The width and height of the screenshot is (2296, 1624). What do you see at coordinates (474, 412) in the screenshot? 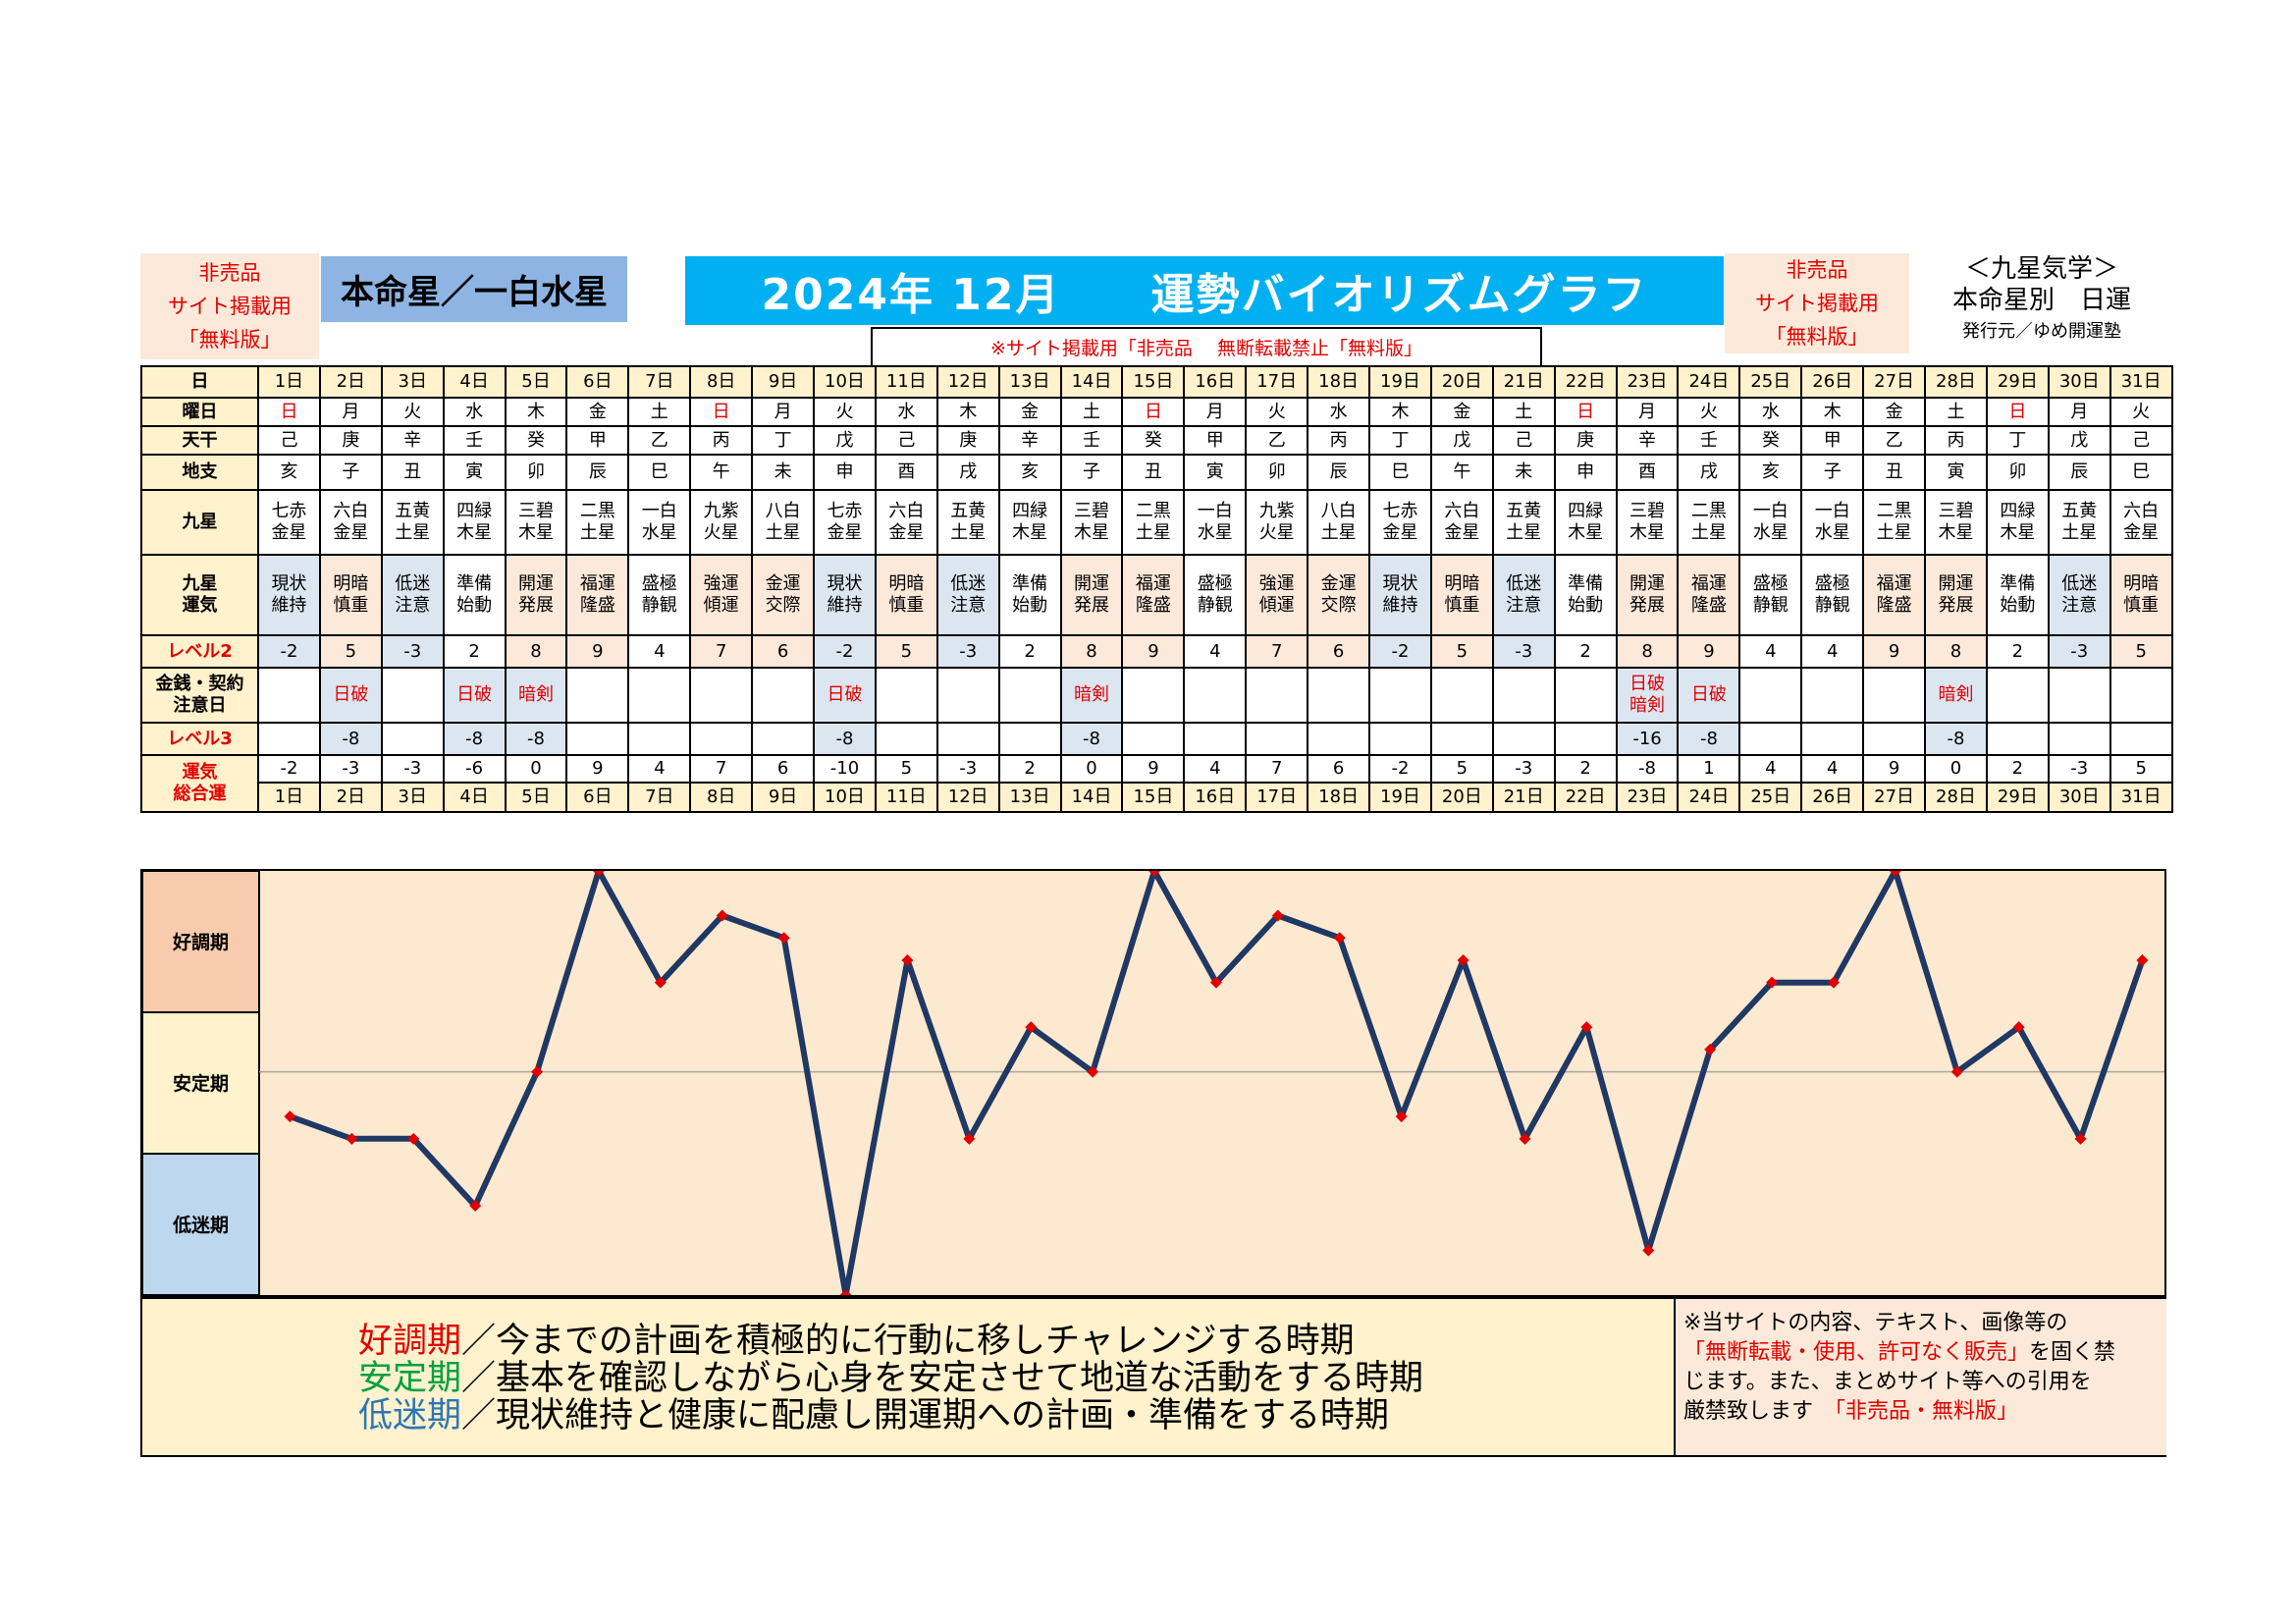
I see `weekday-cell: 水` at bounding box center [474, 412].